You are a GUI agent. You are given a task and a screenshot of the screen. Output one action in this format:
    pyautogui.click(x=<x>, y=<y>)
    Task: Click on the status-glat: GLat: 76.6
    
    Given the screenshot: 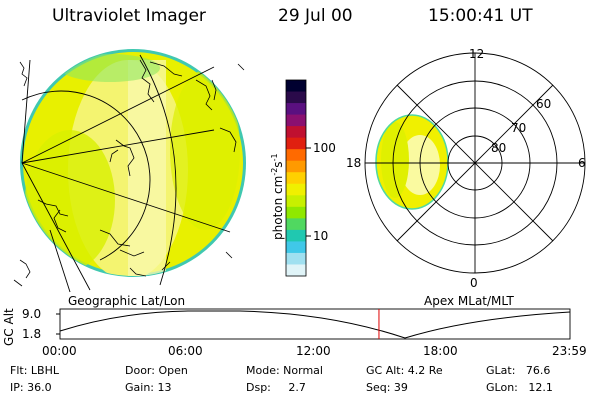 What is the action you would take?
    pyautogui.click(x=518, y=370)
    